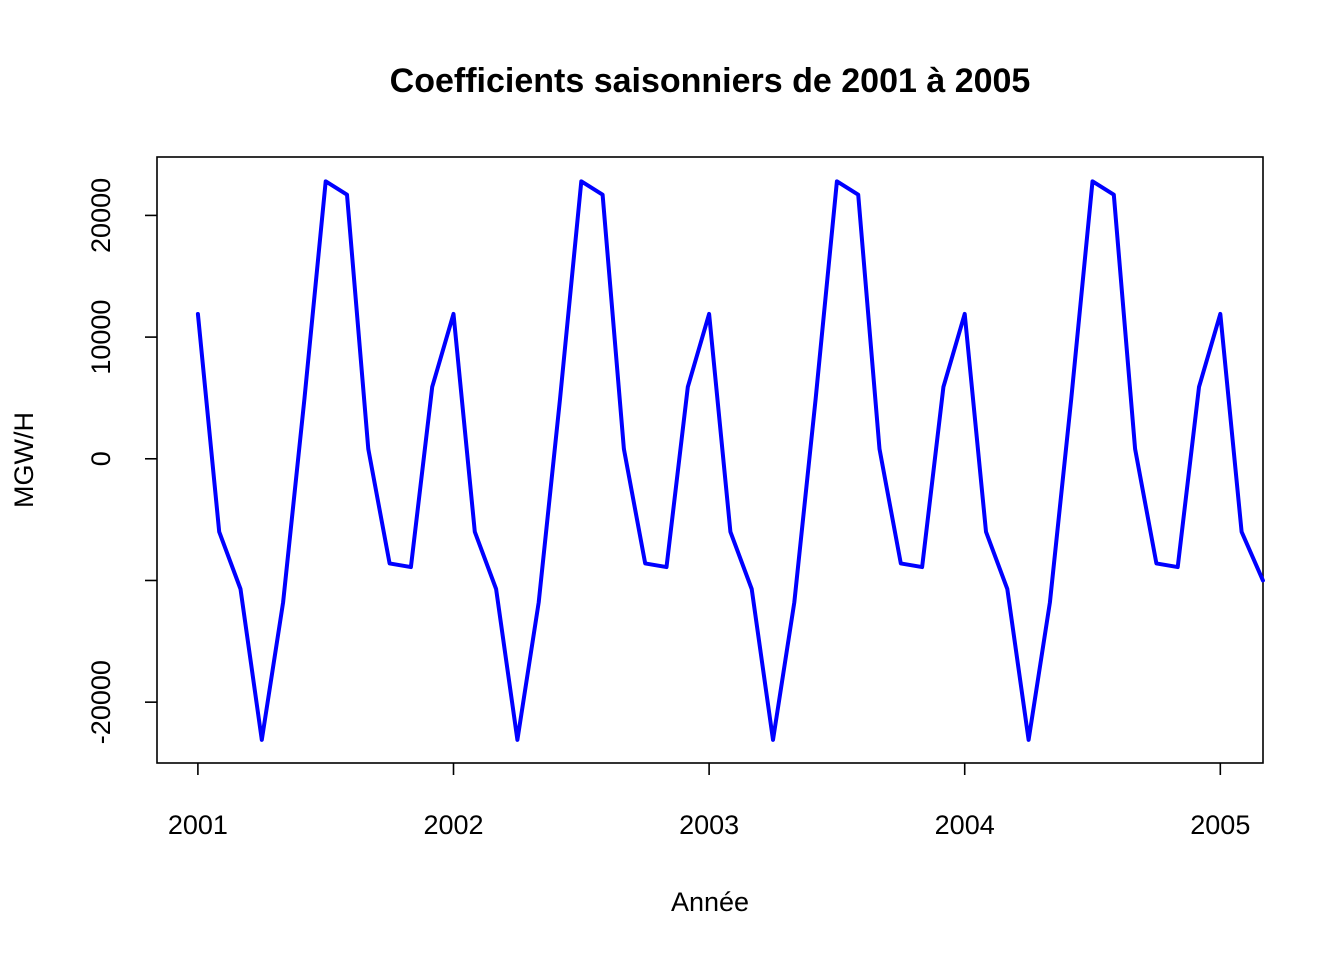 This screenshot has height=960, width=1344. Describe the element at coordinates (101, 702) in the screenshot. I see `y-tick-label: -20000` at that location.